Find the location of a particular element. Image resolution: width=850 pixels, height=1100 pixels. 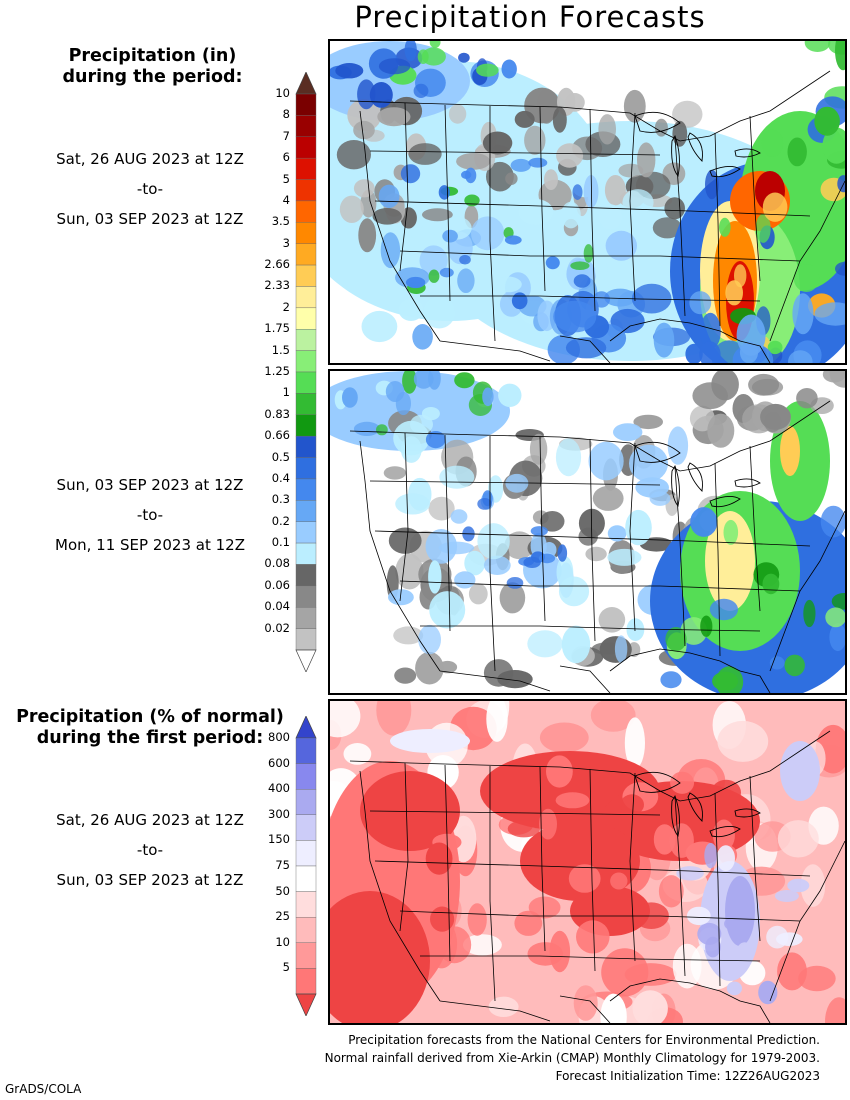

precip-area is located at coordinates (740, 911).